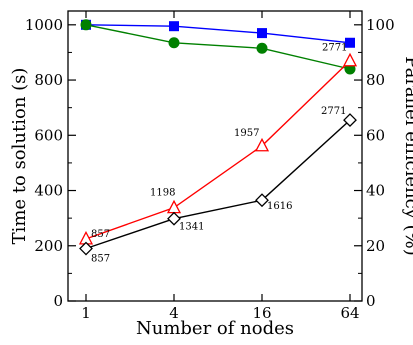 The width and height of the screenshot is (413, 345). What do you see at coordinates (48, 135) in the screenshot?
I see `y-tick-label-left: 600` at bounding box center [48, 135].